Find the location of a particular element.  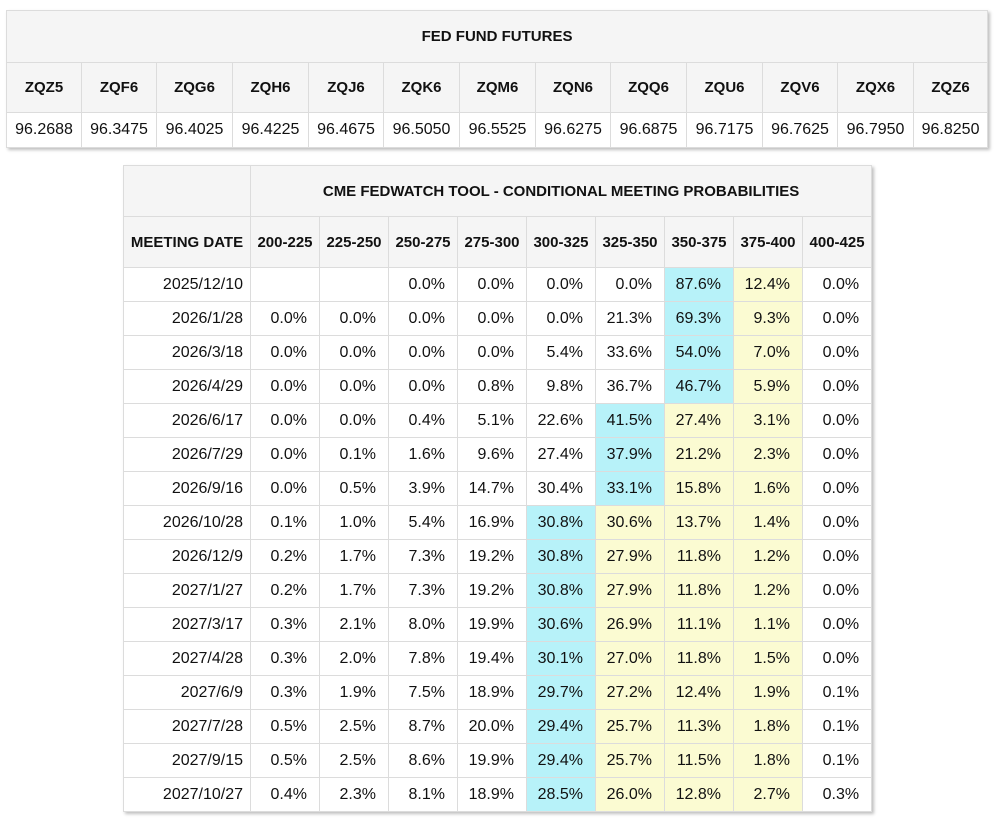

meeting-date-cell: 2026/10/28 is located at coordinates (187, 522).